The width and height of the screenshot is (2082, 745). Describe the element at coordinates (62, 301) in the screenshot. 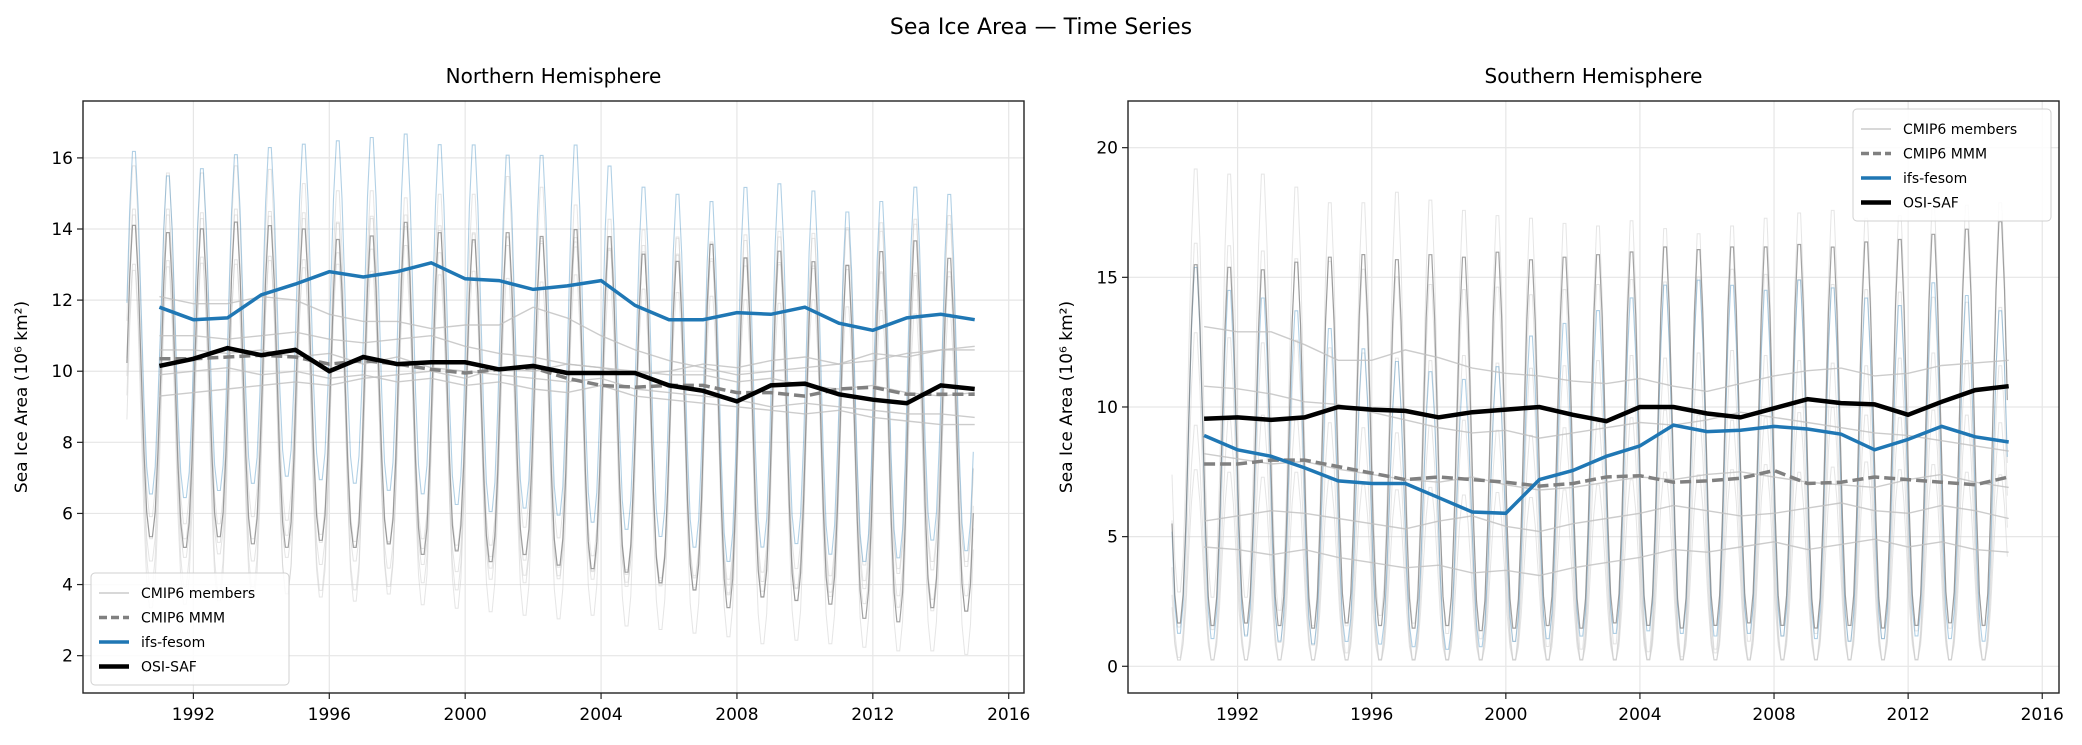

I see `y-tick-label: 12` at that location.